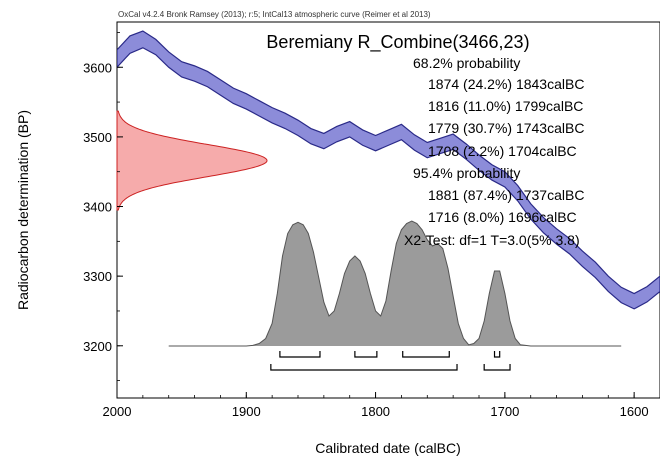 This screenshot has height=466, width=660. Describe the element at coordinates (97, 346) in the screenshot. I see `y-tick-label-3200: 3200` at that location.